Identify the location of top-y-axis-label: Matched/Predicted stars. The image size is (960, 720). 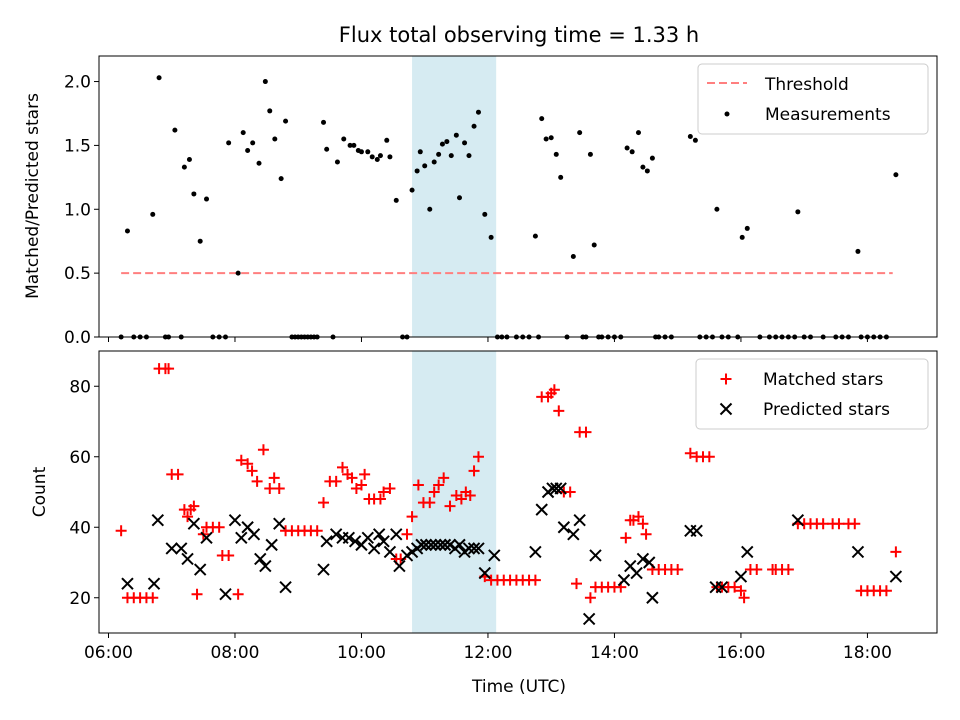
(33, 196).